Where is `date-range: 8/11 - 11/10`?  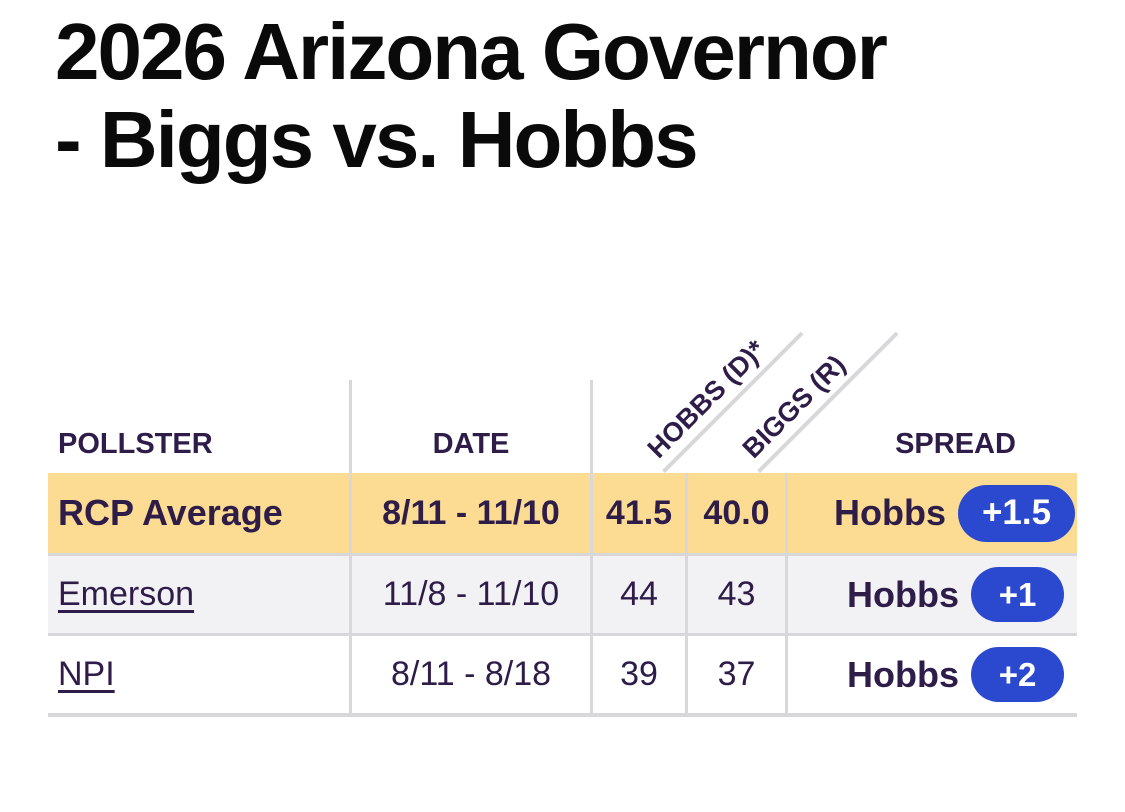
date-range: 8/11 - 11/10 is located at coordinates (471, 512).